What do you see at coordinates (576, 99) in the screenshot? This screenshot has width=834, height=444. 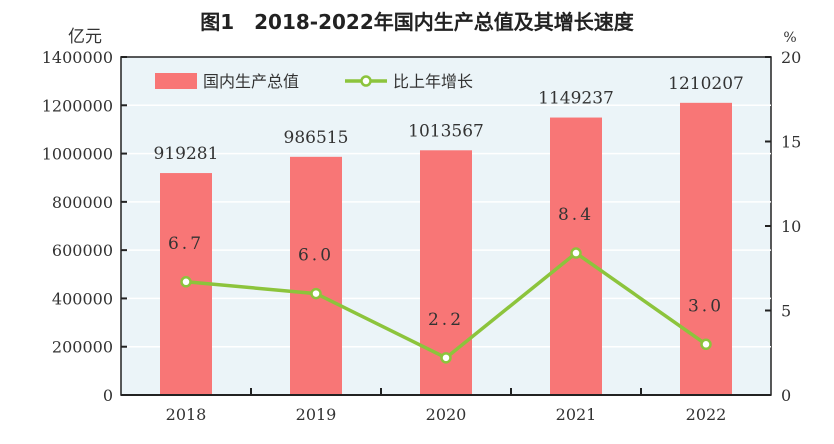 I see `bar-value-label: 1149237` at bounding box center [576, 99].